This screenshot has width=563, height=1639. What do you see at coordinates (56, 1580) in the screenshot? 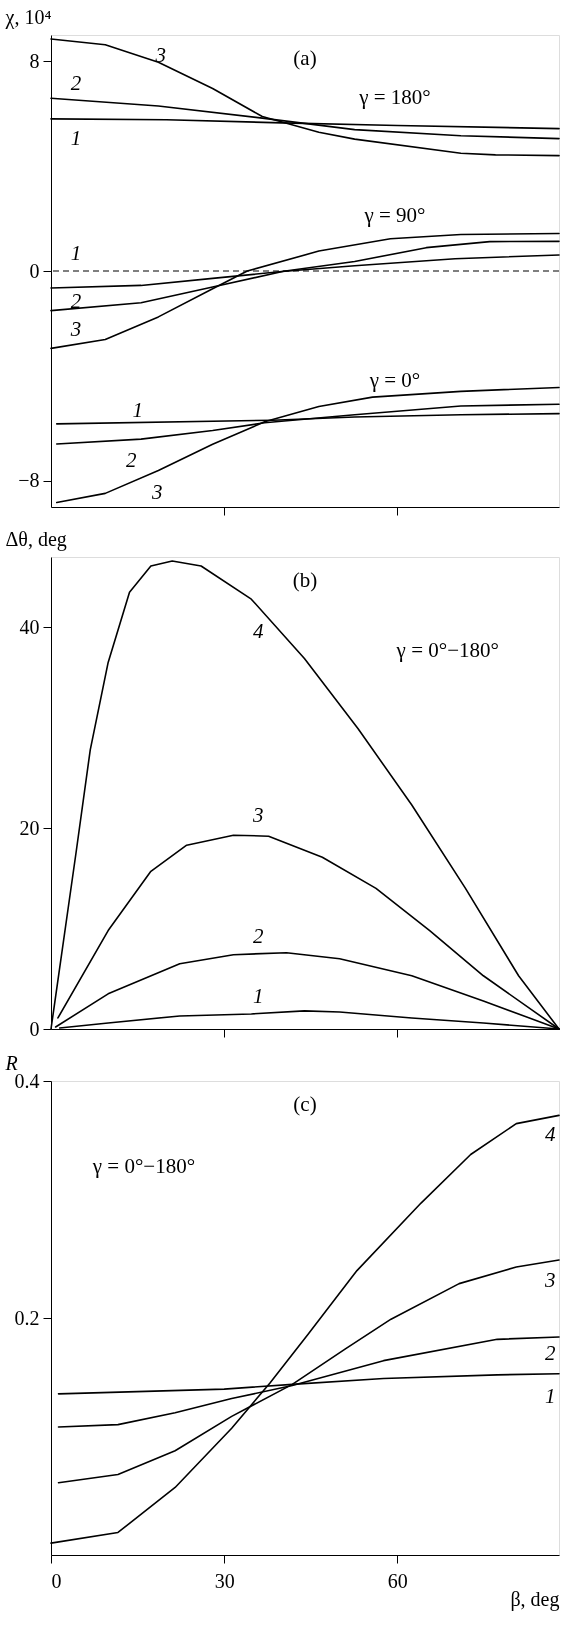
I see `x-tick-label: 0` at bounding box center [56, 1580].